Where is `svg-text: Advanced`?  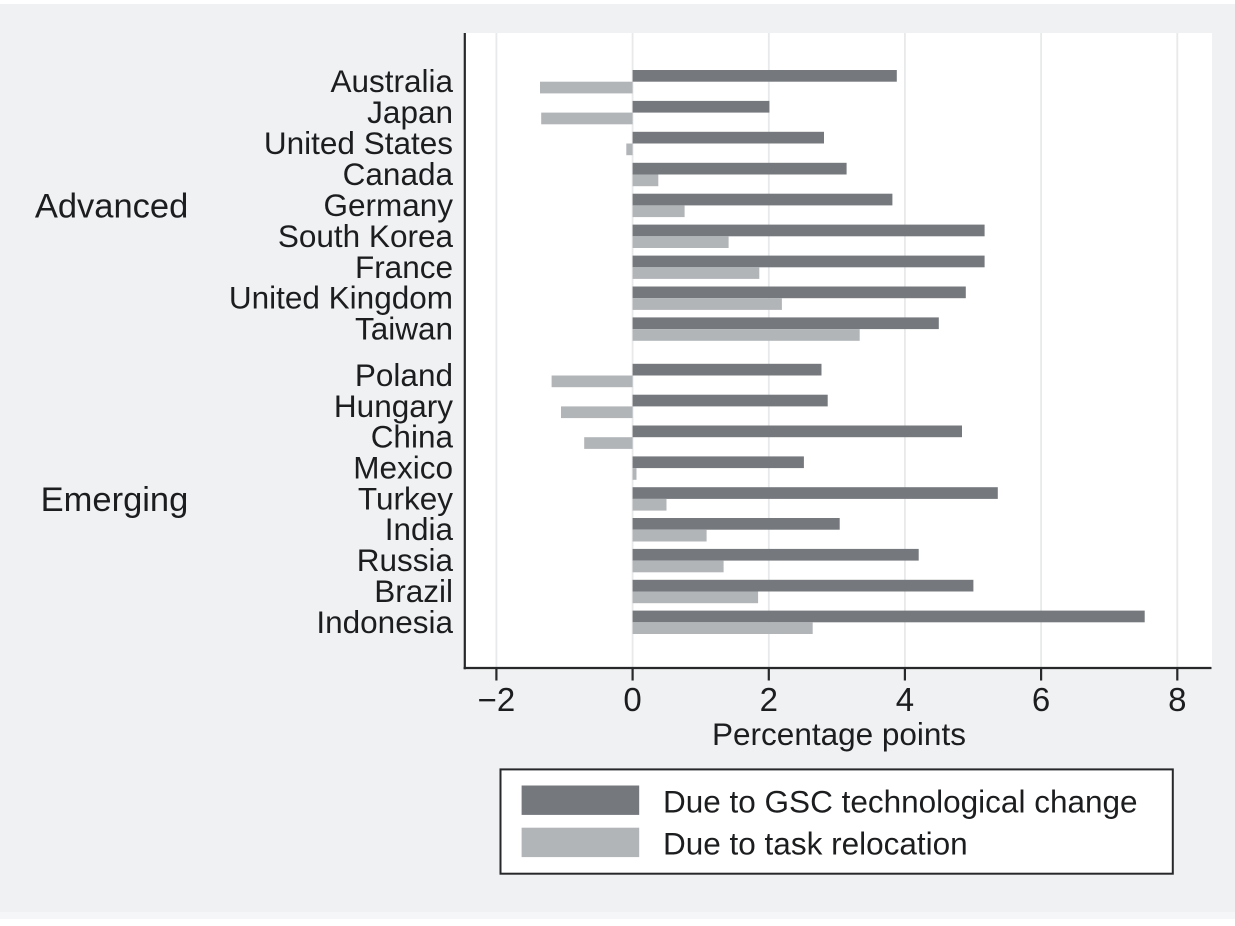 svg-text: Advanced is located at coordinates (111, 206).